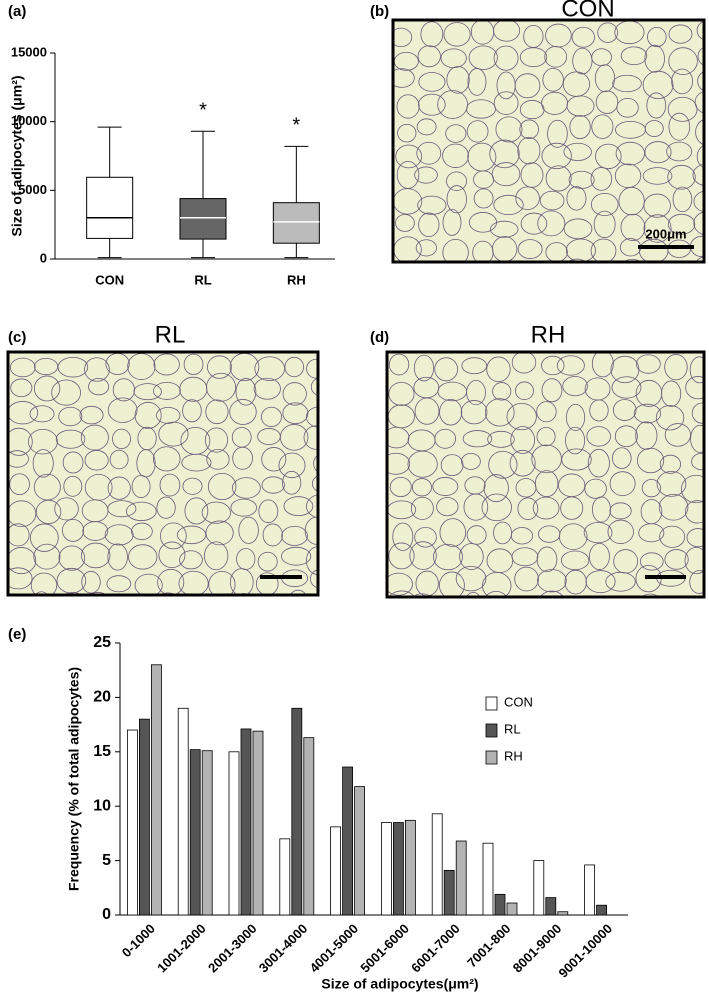 The image size is (709, 996). I want to click on y-tick-label: 5000, so click(32, 189).